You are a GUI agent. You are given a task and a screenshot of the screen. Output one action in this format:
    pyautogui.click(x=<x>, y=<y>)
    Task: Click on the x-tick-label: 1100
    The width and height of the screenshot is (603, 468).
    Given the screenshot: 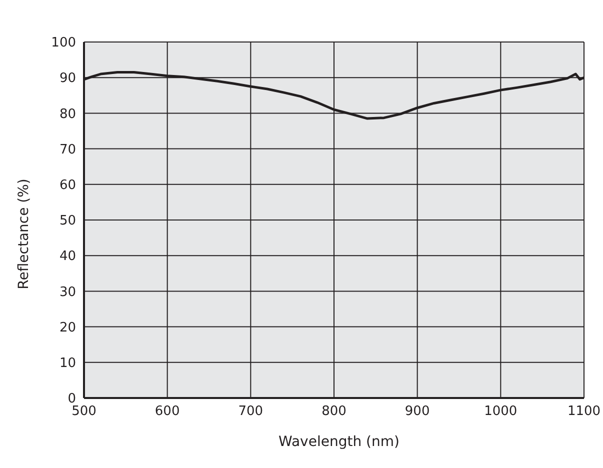 What is the action you would take?
    pyautogui.click(x=584, y=412)
    